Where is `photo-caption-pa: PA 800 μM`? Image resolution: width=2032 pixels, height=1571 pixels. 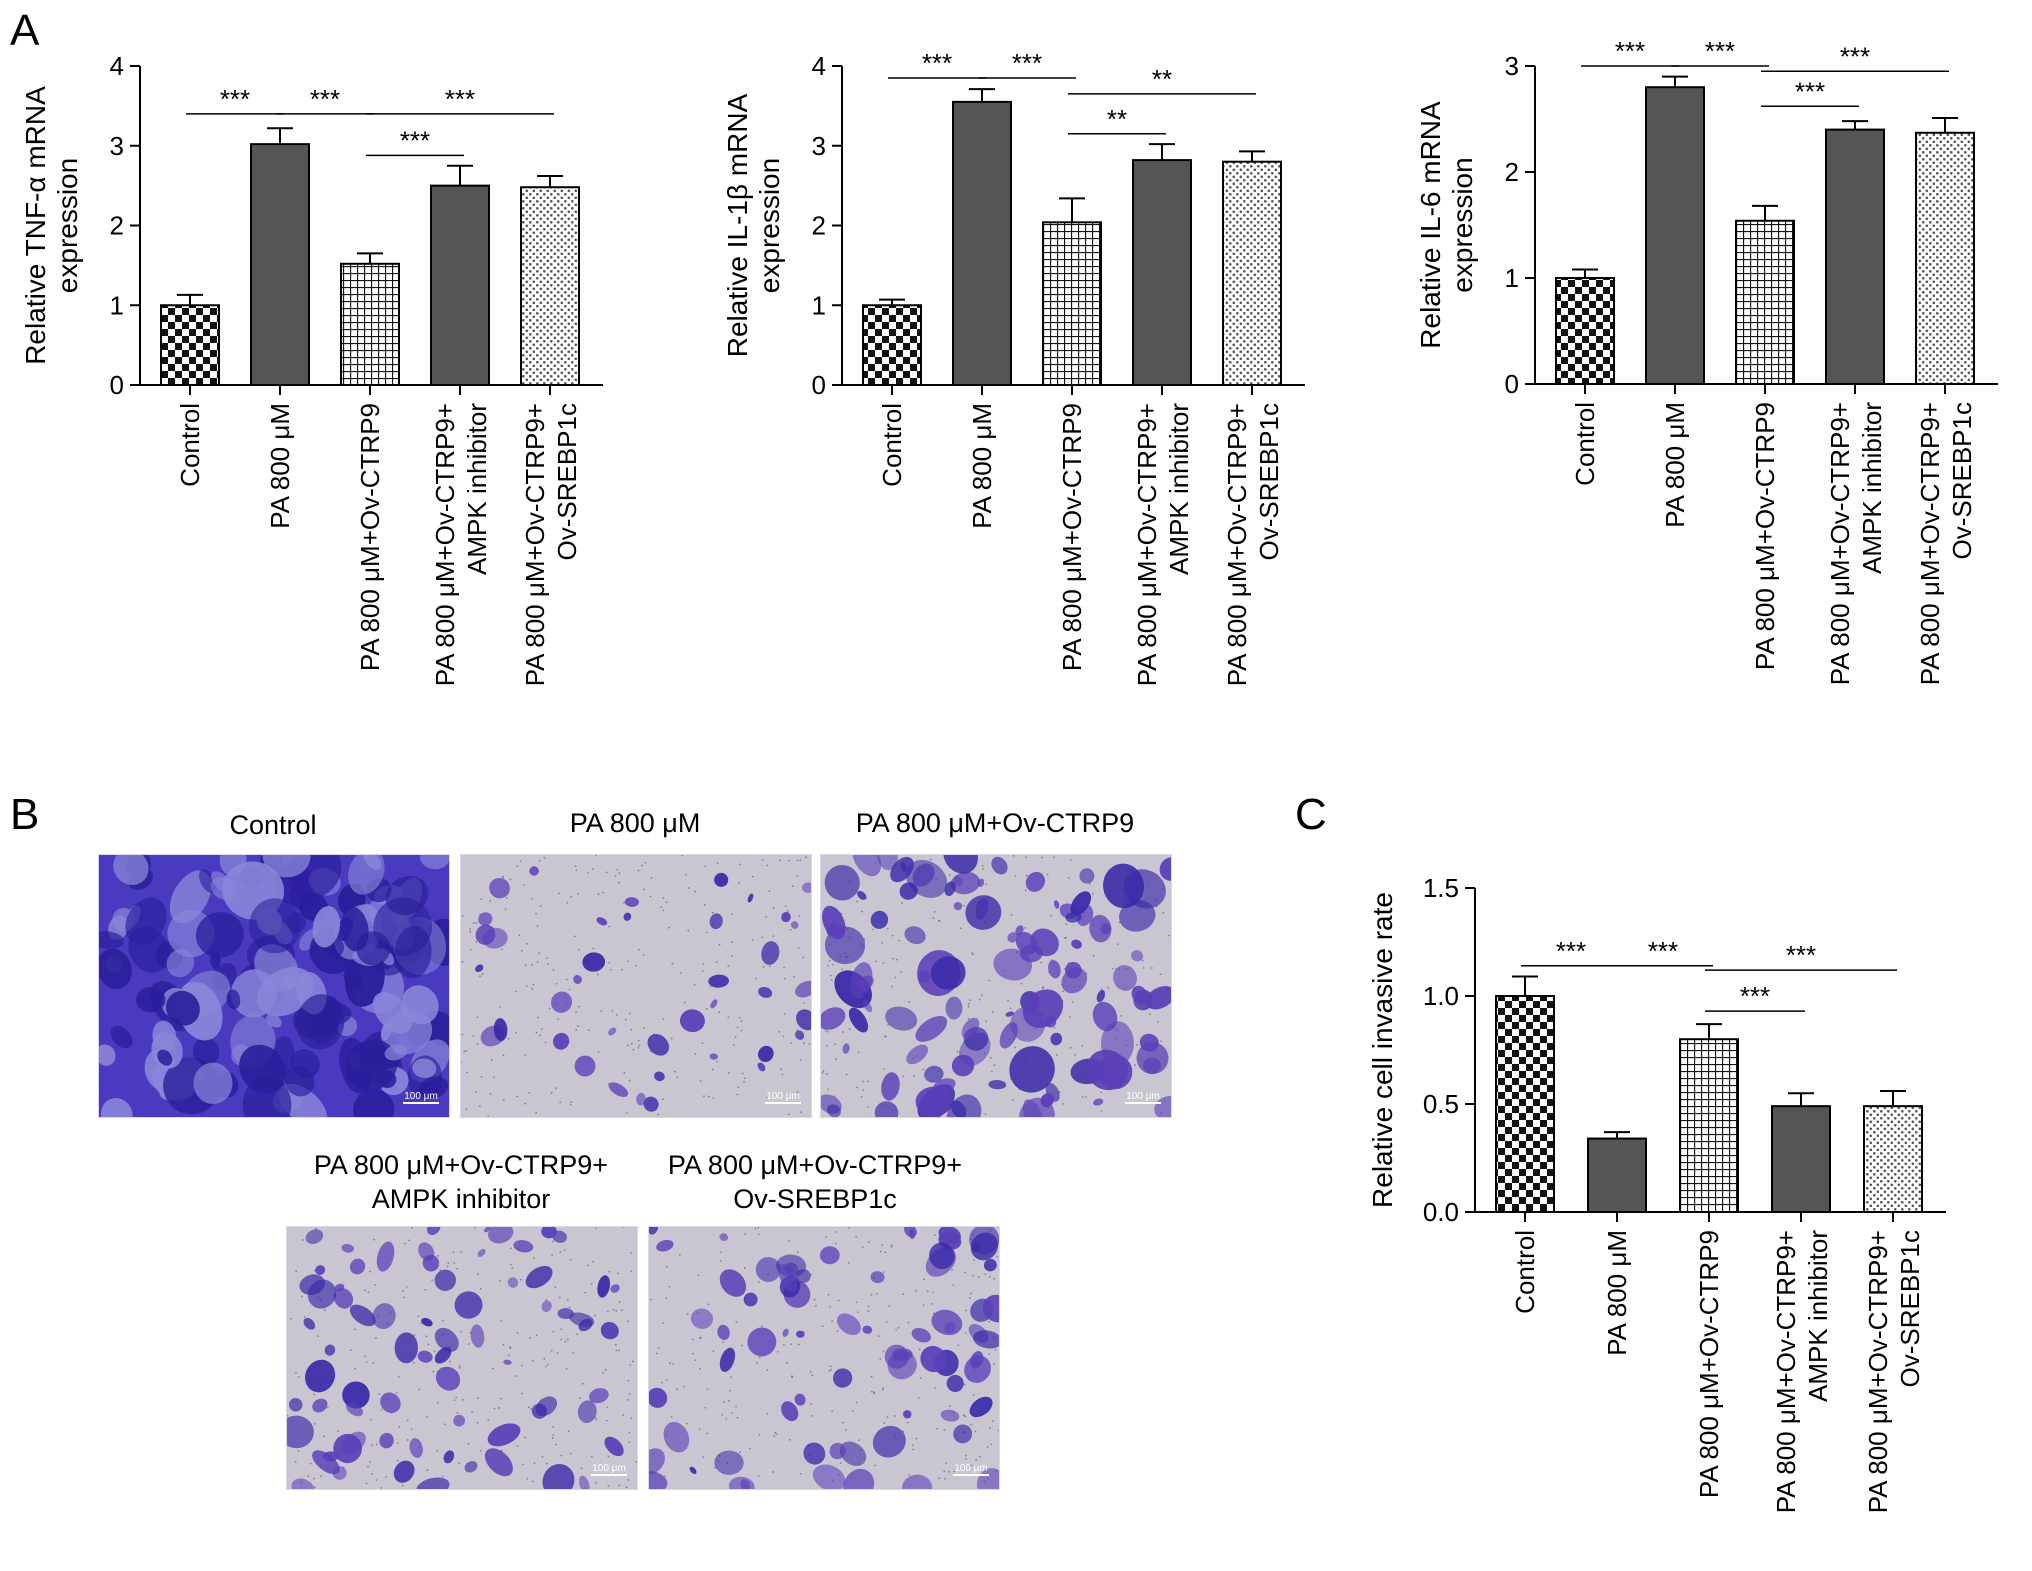
photo-caption-pa: PA 800 μM is located at coordinates (635, 823).